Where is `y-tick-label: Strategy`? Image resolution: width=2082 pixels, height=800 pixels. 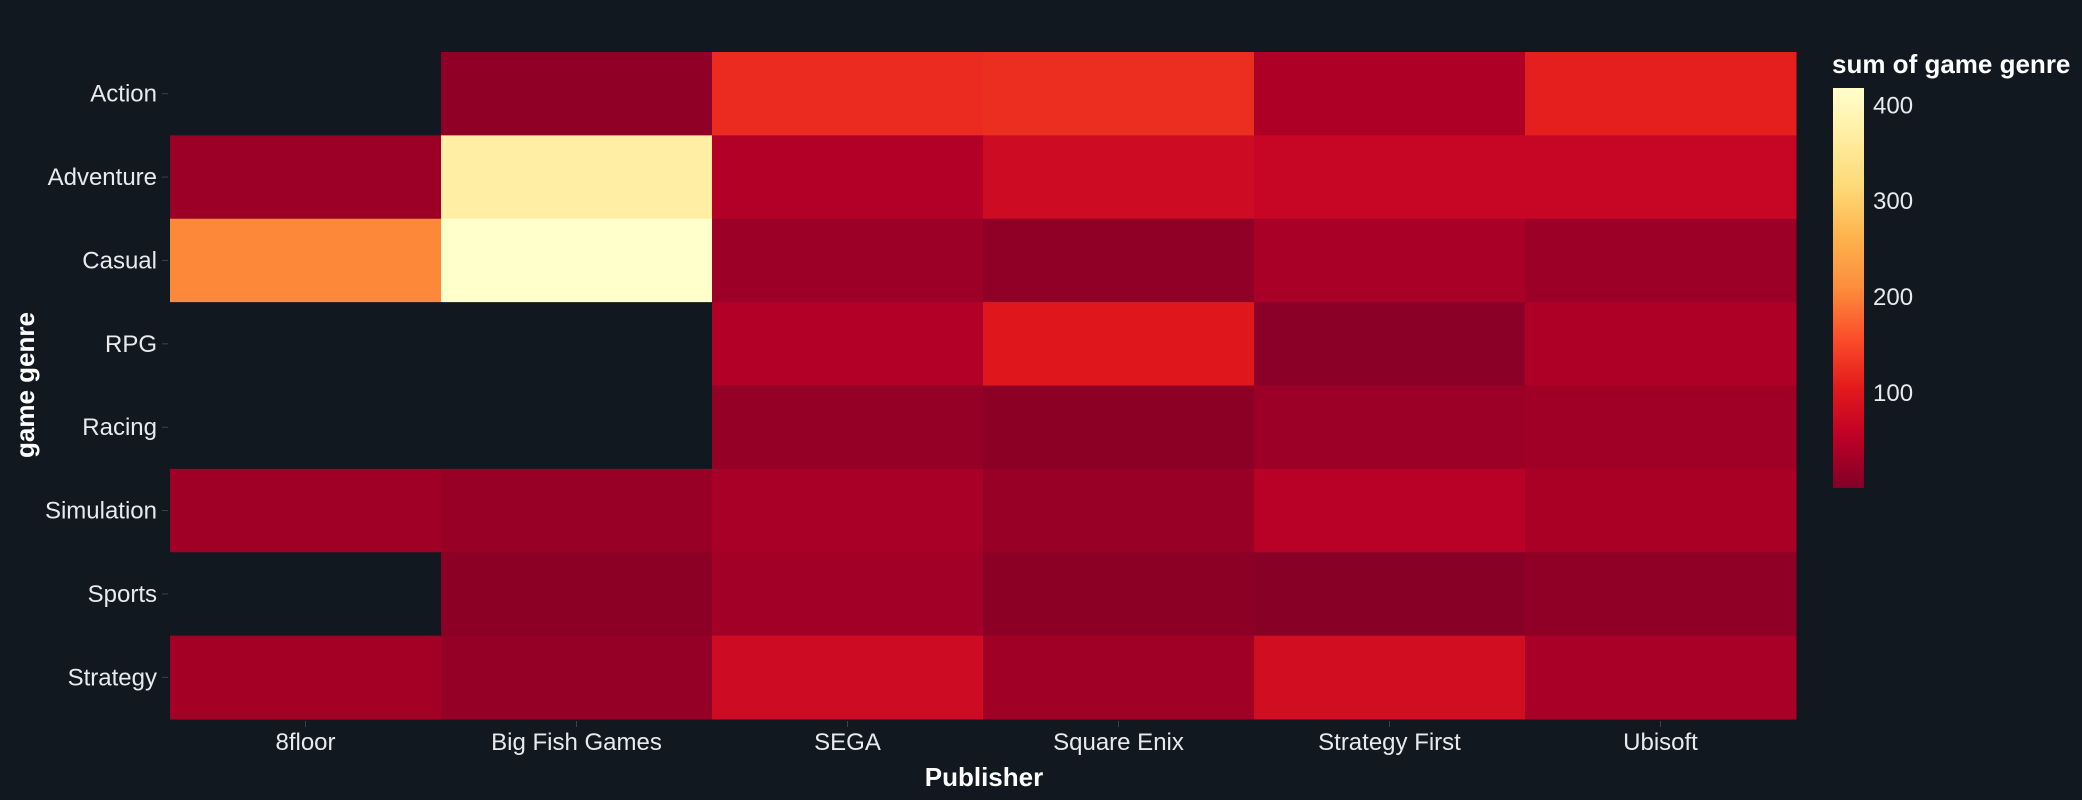 y-tick-label: Strategy is located at coordinates (112, 677).